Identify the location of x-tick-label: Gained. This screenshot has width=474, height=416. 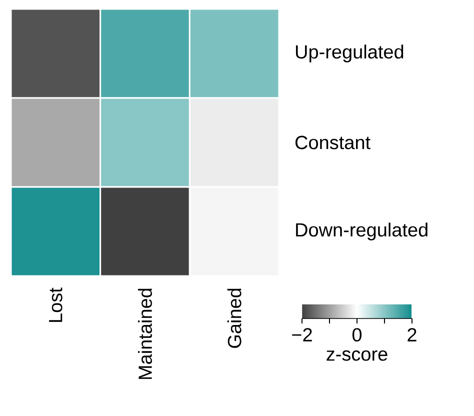
(234, 318).